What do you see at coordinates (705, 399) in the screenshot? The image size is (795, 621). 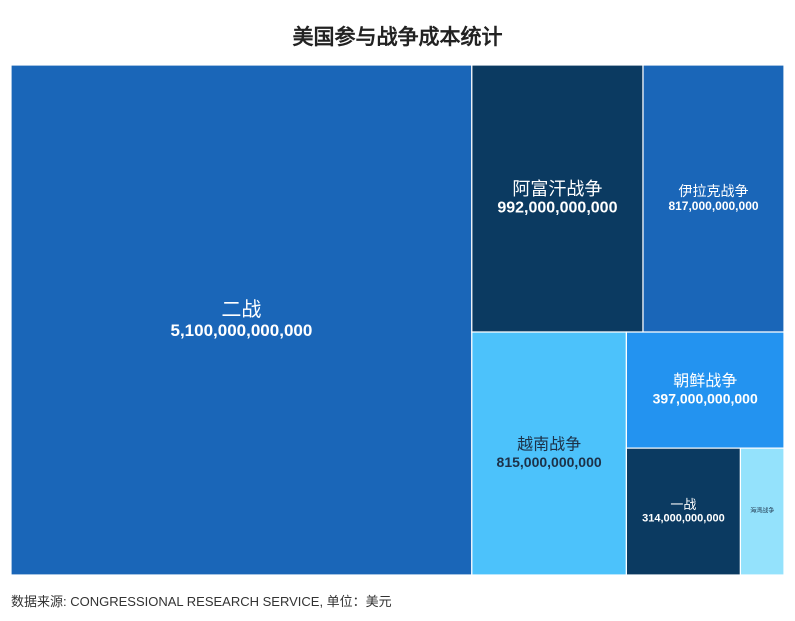 I see `treemap-cell-5-value: 397,000,000,000` at bounding box center [705, 399].